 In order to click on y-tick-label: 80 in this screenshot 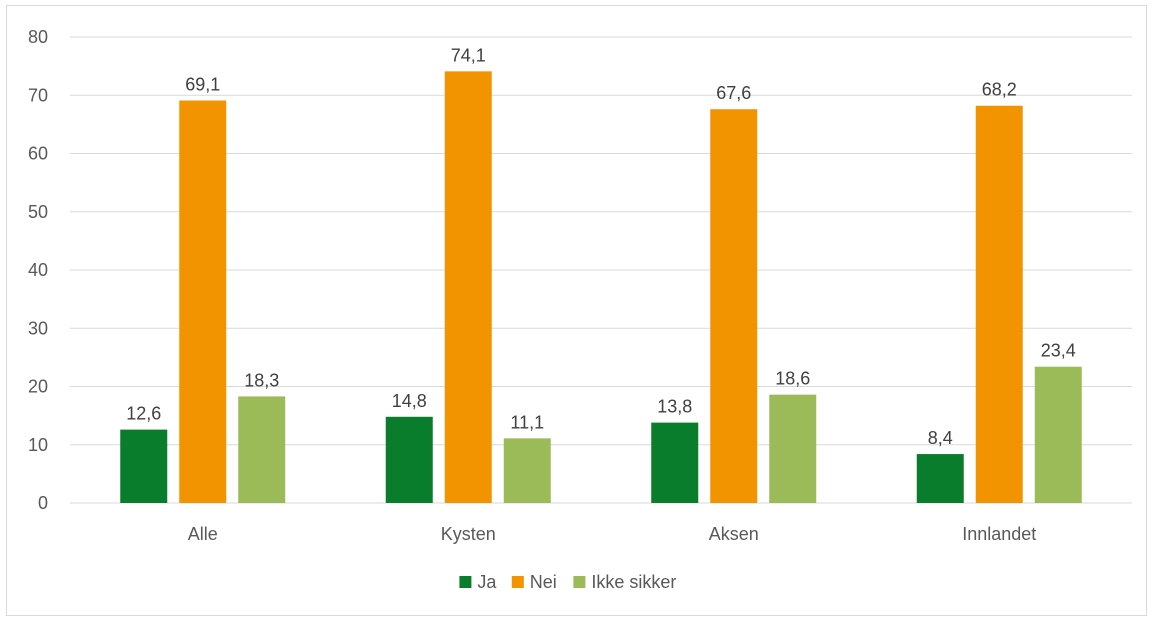, I will do `click(38, 37)`.